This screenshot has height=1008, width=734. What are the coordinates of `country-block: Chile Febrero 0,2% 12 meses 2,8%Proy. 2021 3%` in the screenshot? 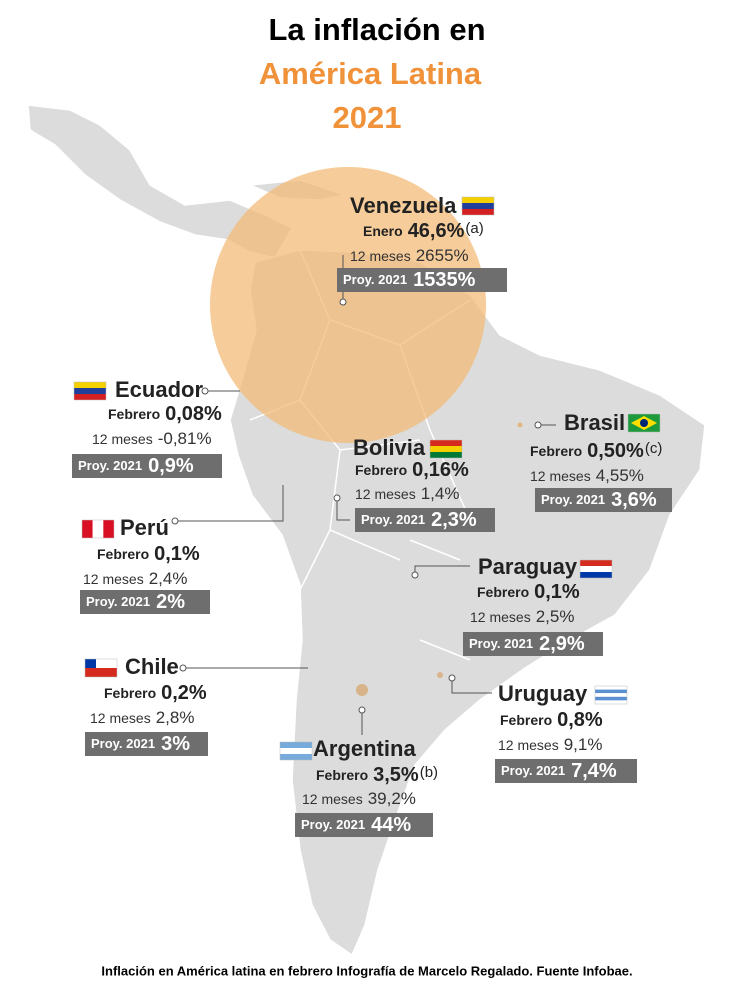 It's located at (196, 705).